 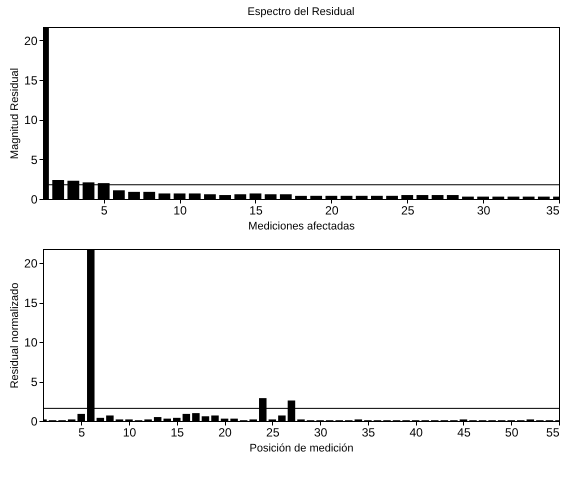 What do you see at coordinates (15, 114) in the screenshot?
I see `y-axis-title: Magnitud Residual` at bounding box center [15, 114].